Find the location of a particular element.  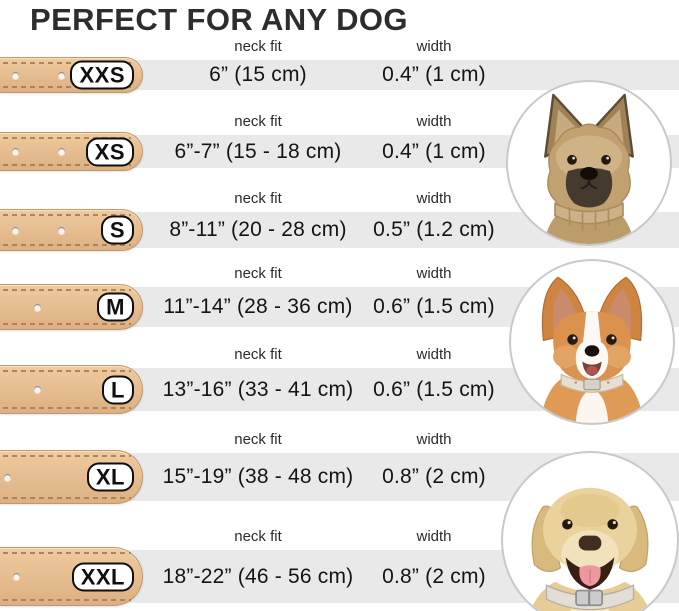

size-badge: XXL is located at coordinates (102, 576).